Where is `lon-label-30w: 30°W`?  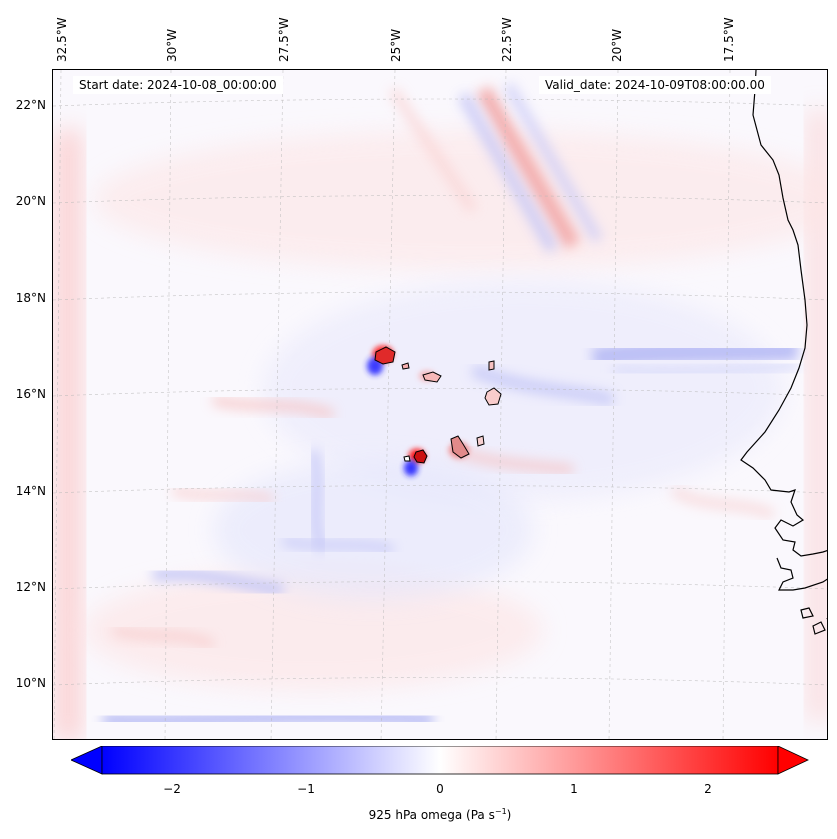
lon-label-30w: 30°W is located at coordinates (172, 45).